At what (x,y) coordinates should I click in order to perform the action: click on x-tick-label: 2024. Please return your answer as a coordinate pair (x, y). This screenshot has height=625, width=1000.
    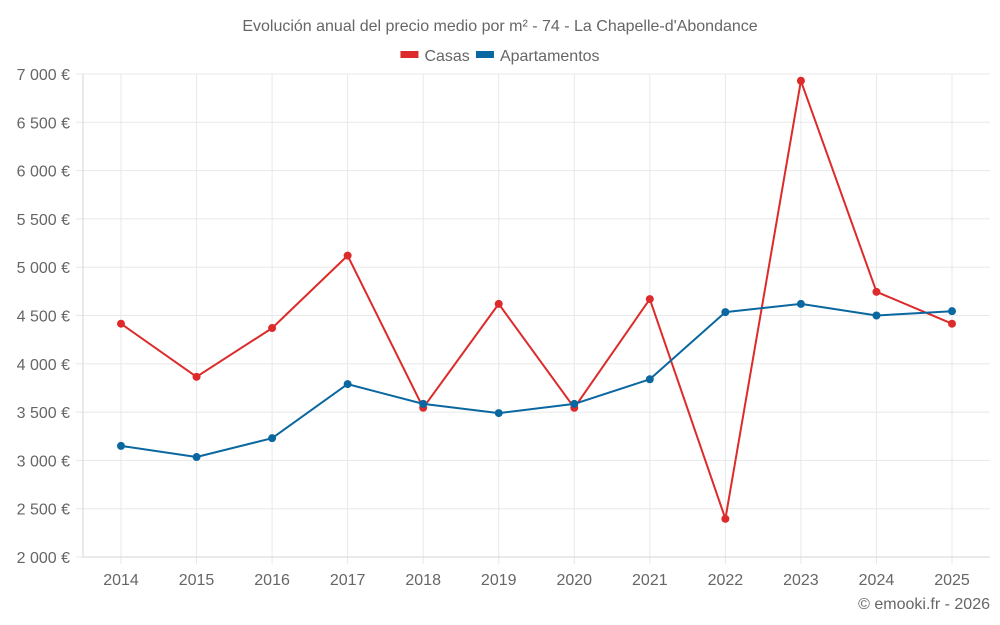
    Looking at the image, I should click on (877, 580).